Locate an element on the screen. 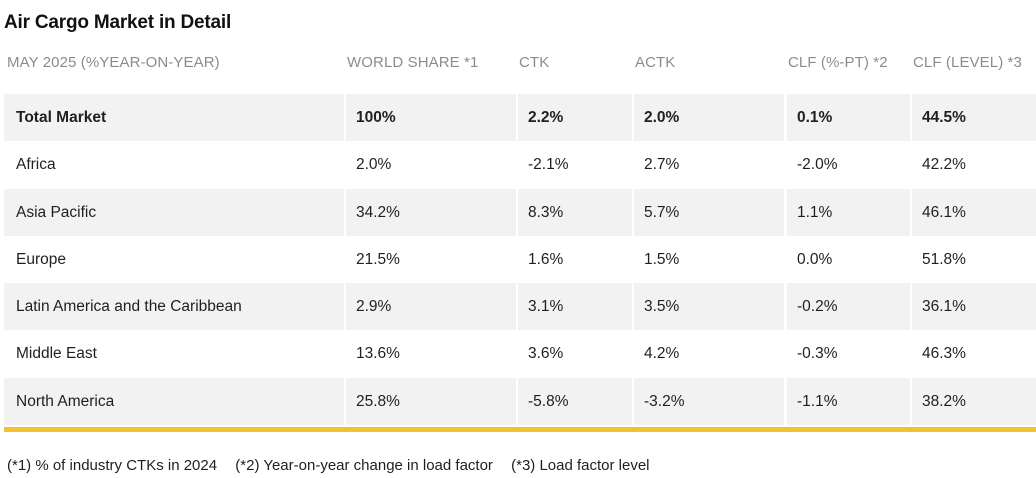 This screenshot has height=478, width=1036. cell-actk: 2.0% is located at coordinates (709, 118).